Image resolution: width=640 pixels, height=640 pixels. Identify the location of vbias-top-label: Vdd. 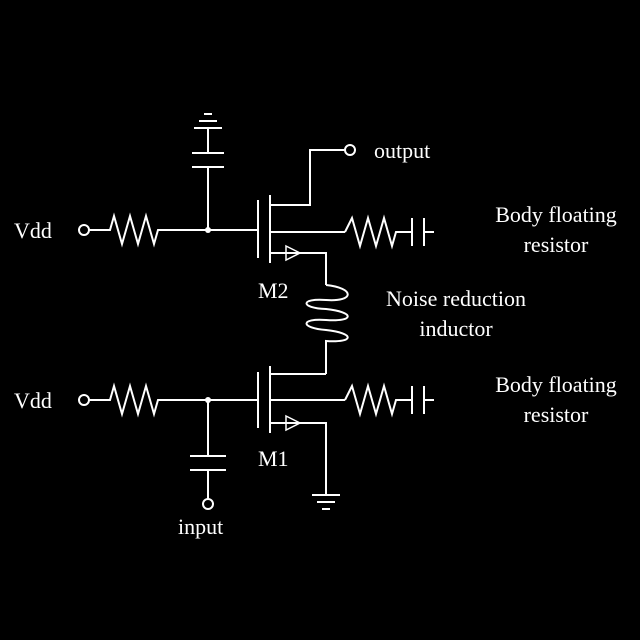
(33, 230).